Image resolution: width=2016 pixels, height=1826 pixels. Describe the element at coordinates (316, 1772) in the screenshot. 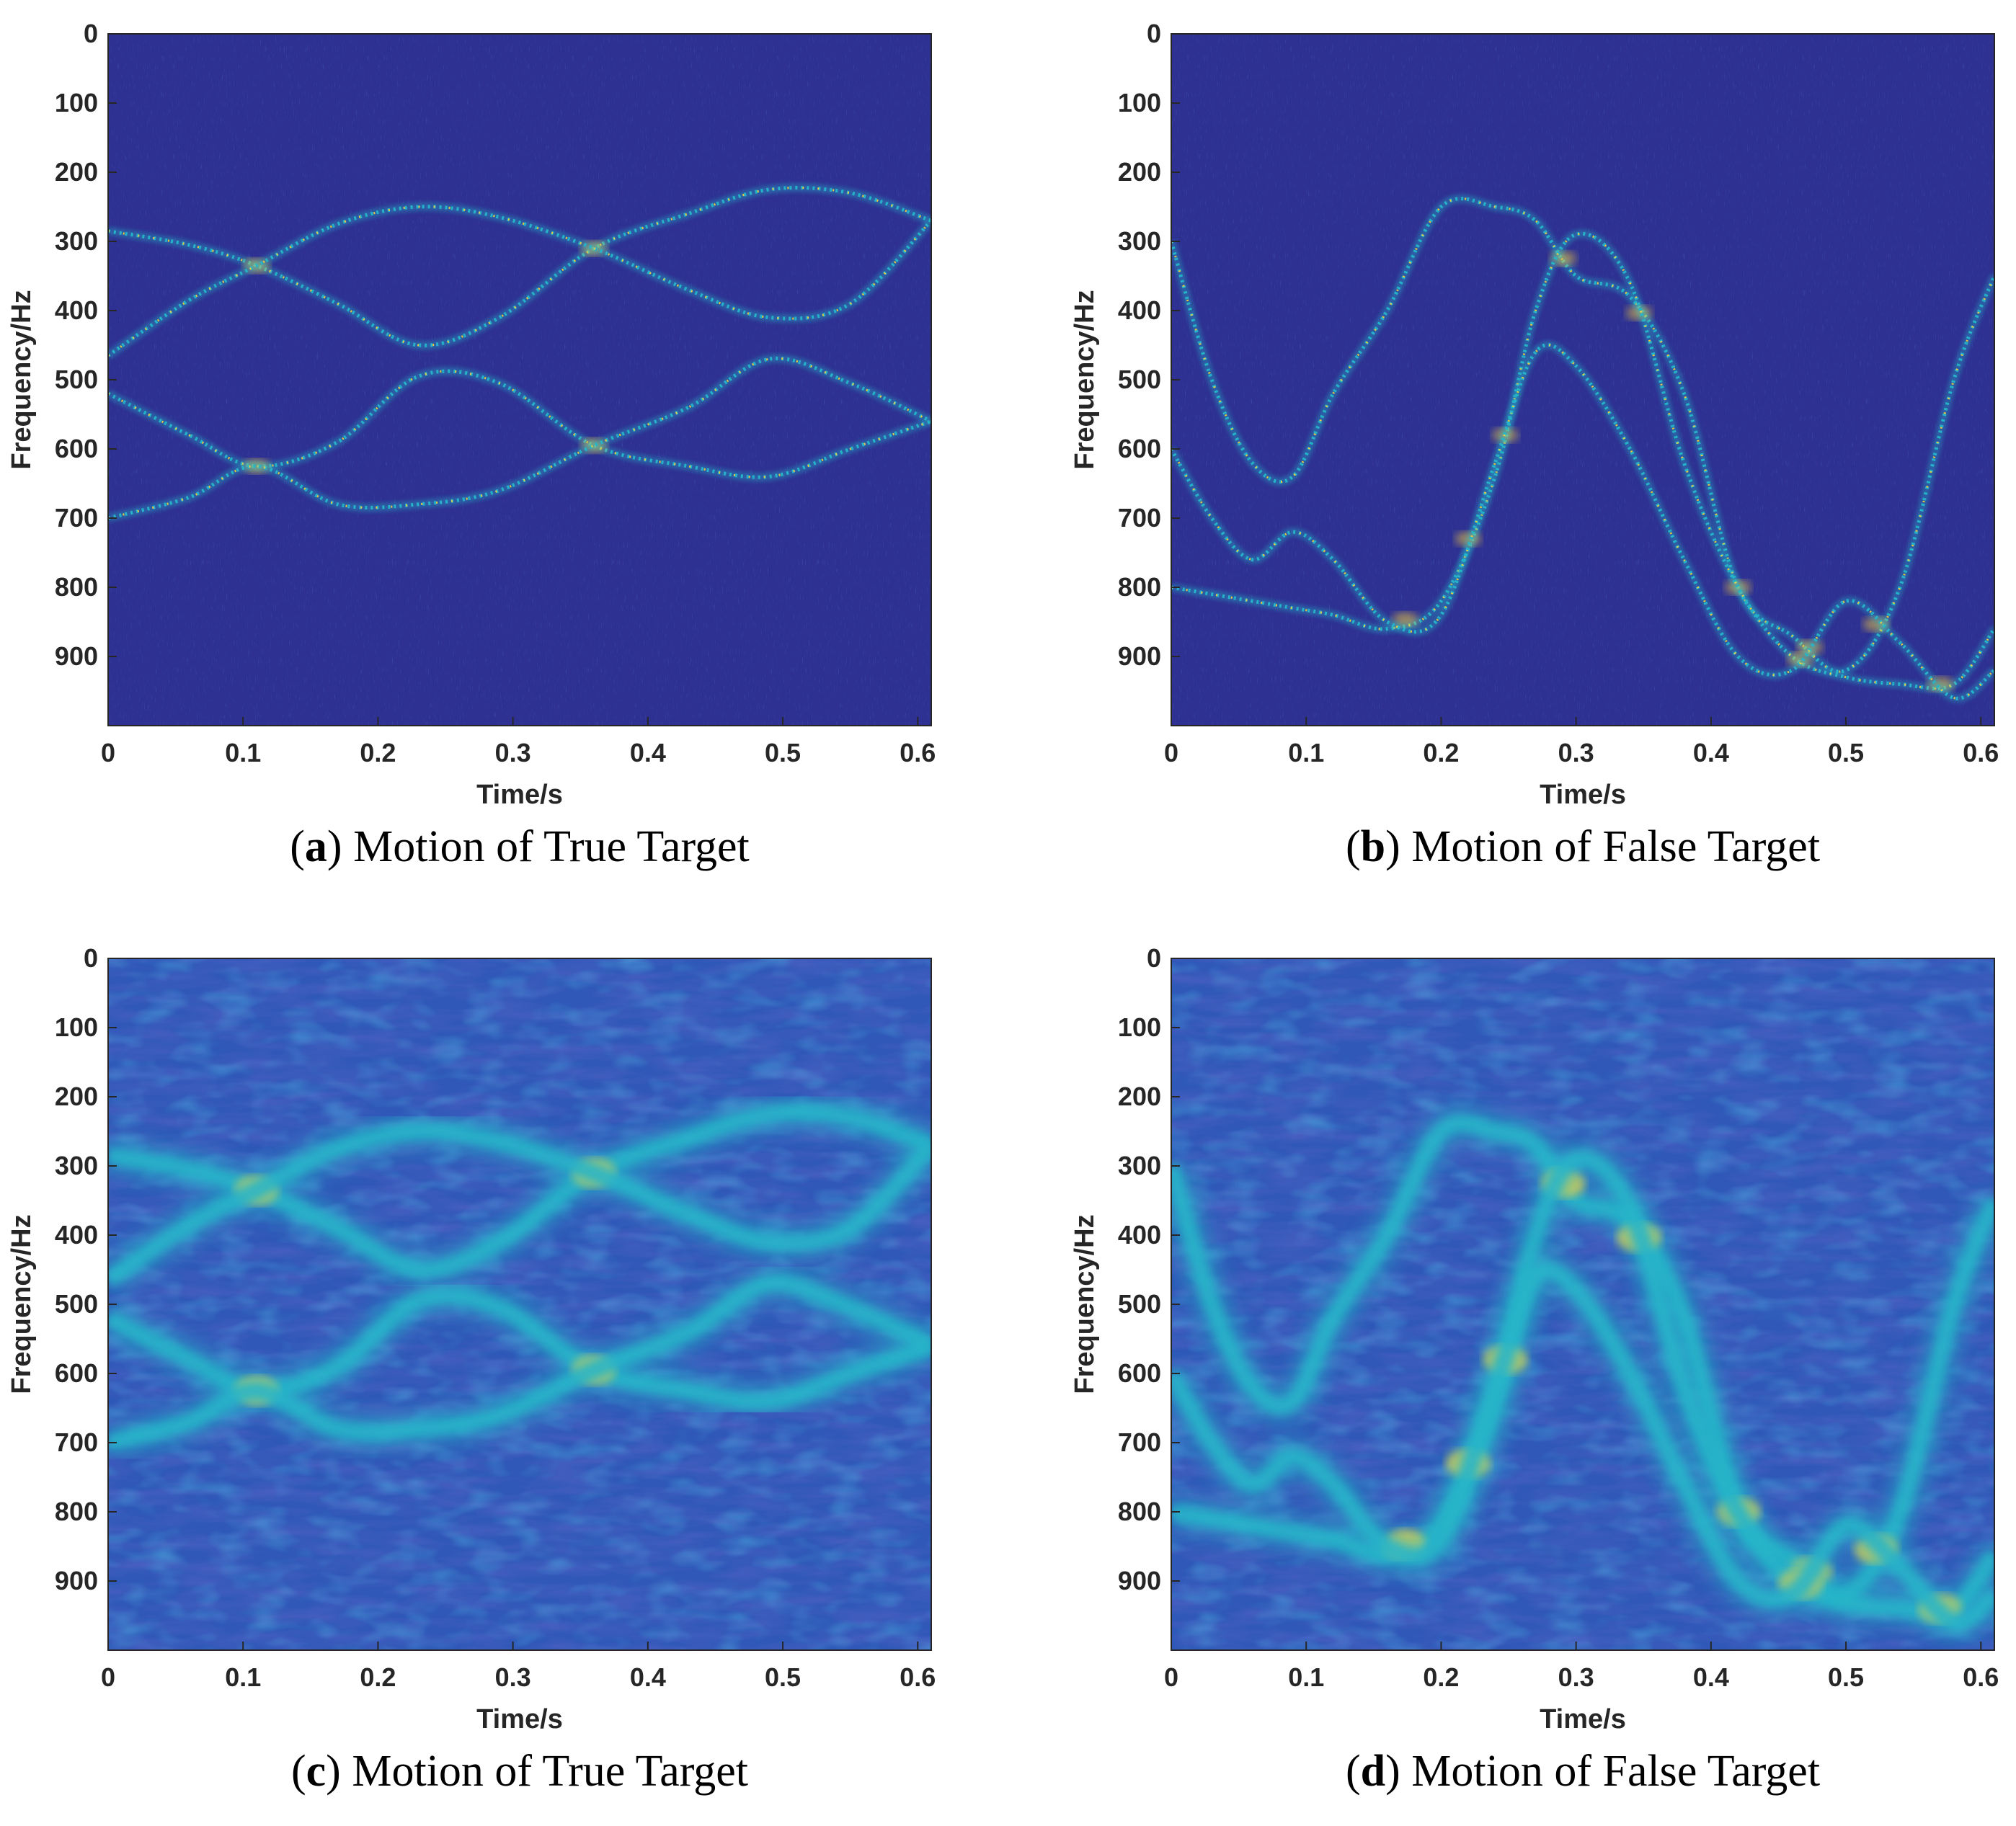

I see `caption-letter: c` at that location.